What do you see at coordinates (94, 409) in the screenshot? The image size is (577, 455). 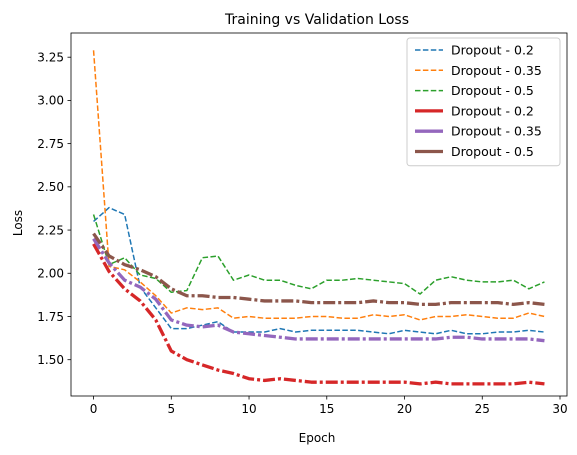 I see `x-tick-label: 0` at bounding box center [94, 409].